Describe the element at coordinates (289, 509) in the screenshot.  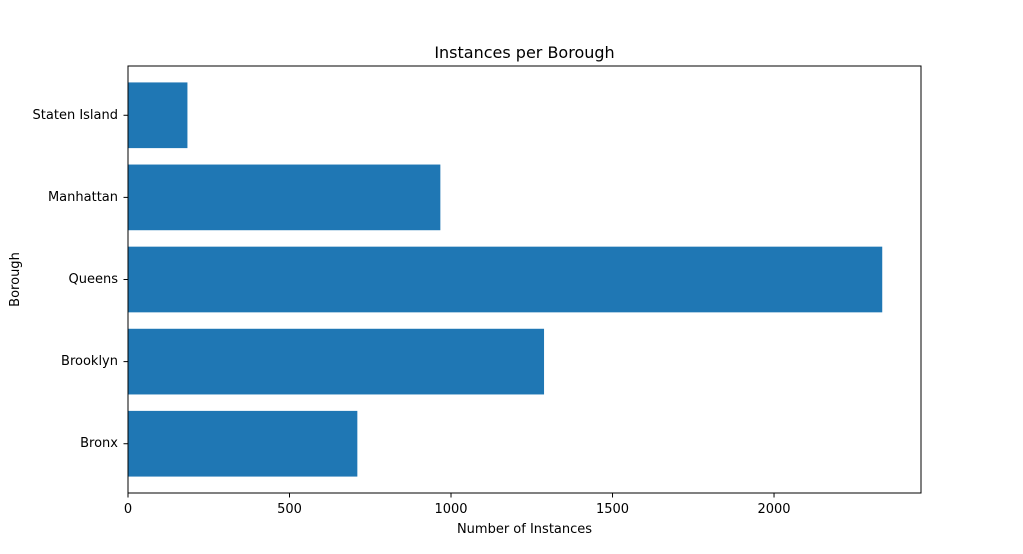
I see `x-tick-label: 500` at that location.